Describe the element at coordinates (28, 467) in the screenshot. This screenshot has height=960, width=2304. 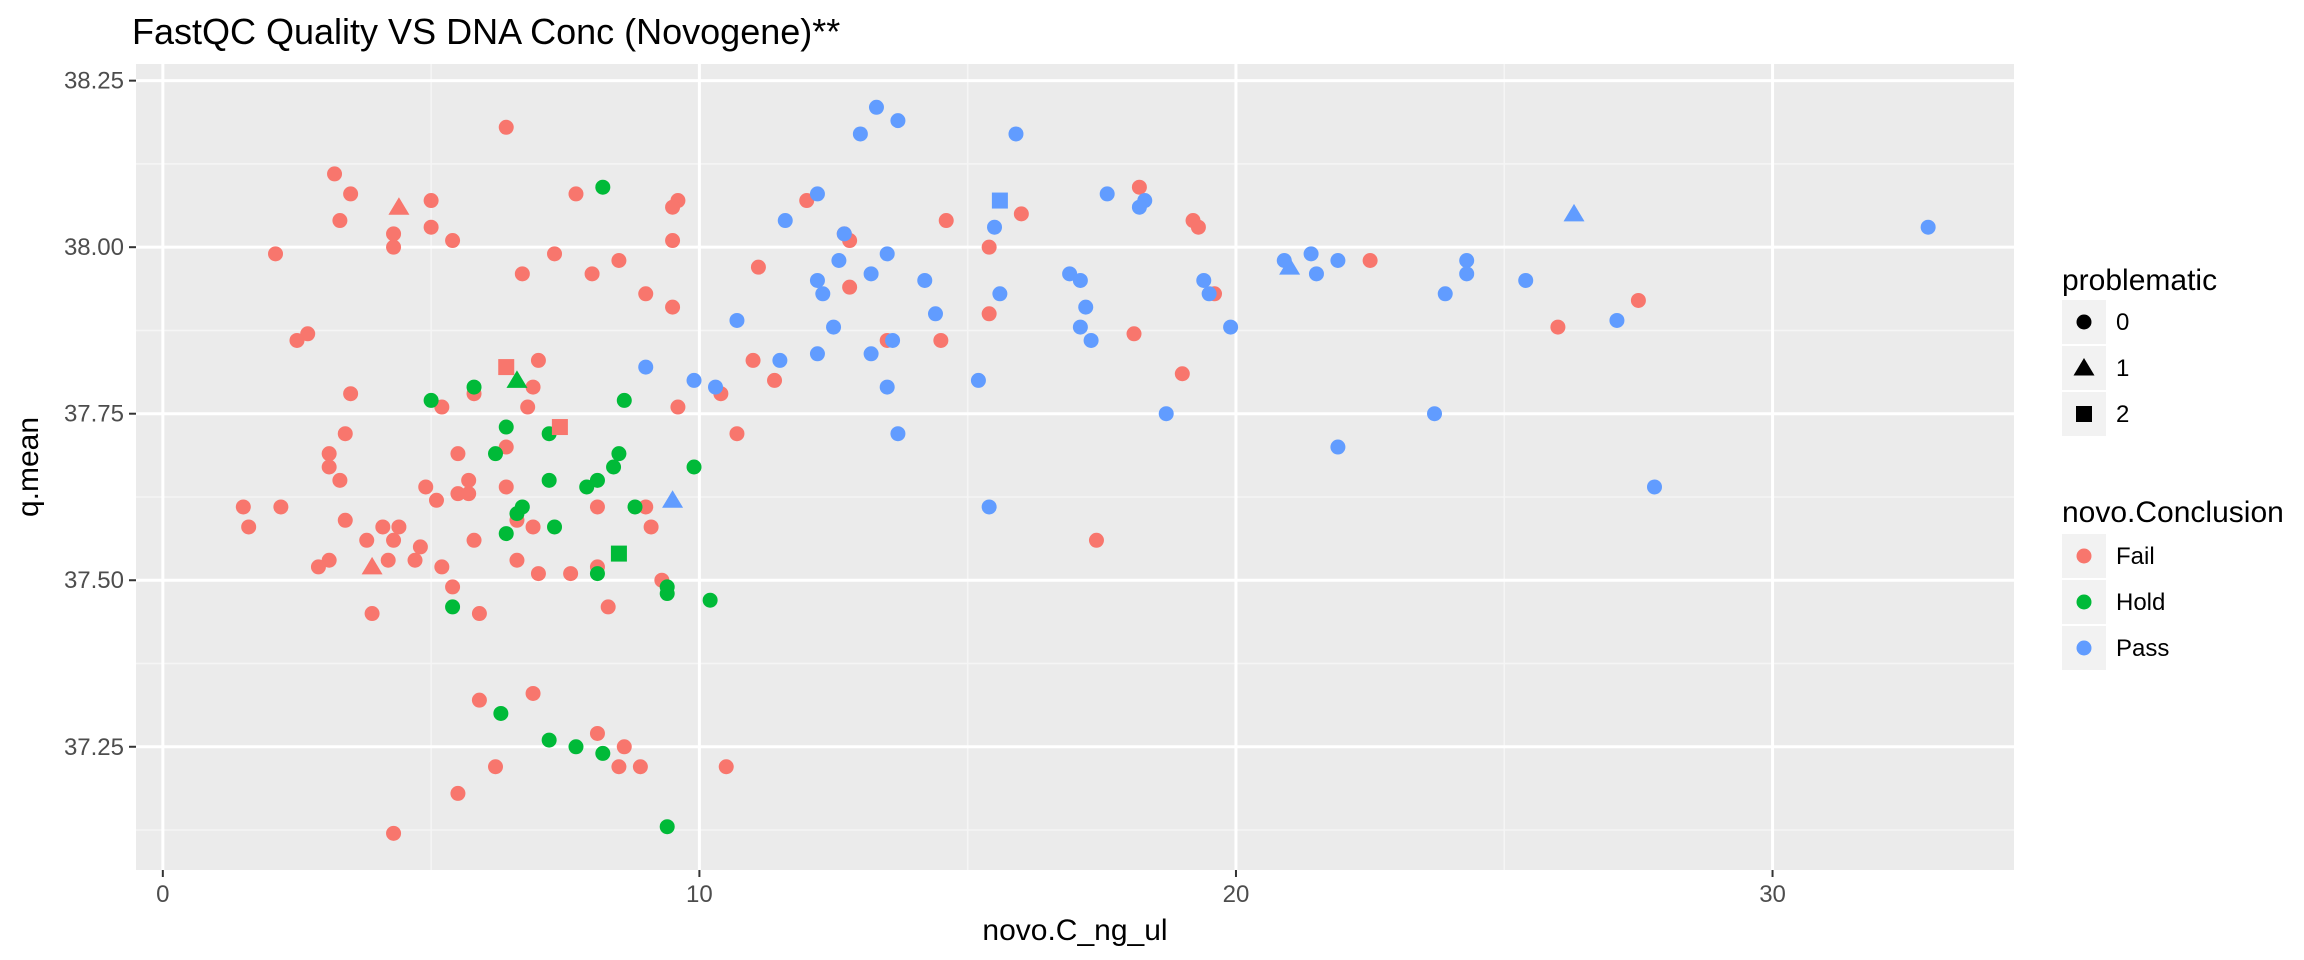
I see `y-axis-title: q.mean` at that location.